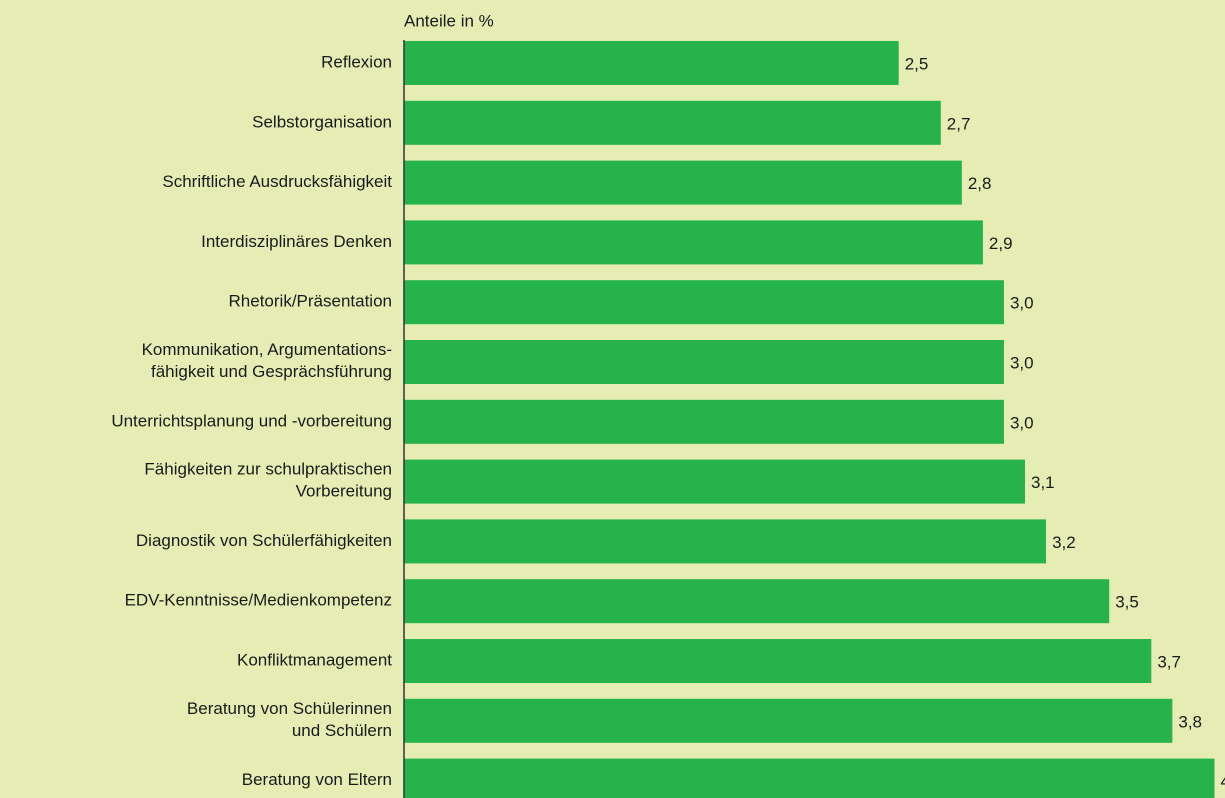 The width and height of the screenshot is (1225, 798). What do you see at coordinates (317, 779) in the screenshot?
I see `y-tick-label: Beratung von Eltern` at bounding box center [317, 779].